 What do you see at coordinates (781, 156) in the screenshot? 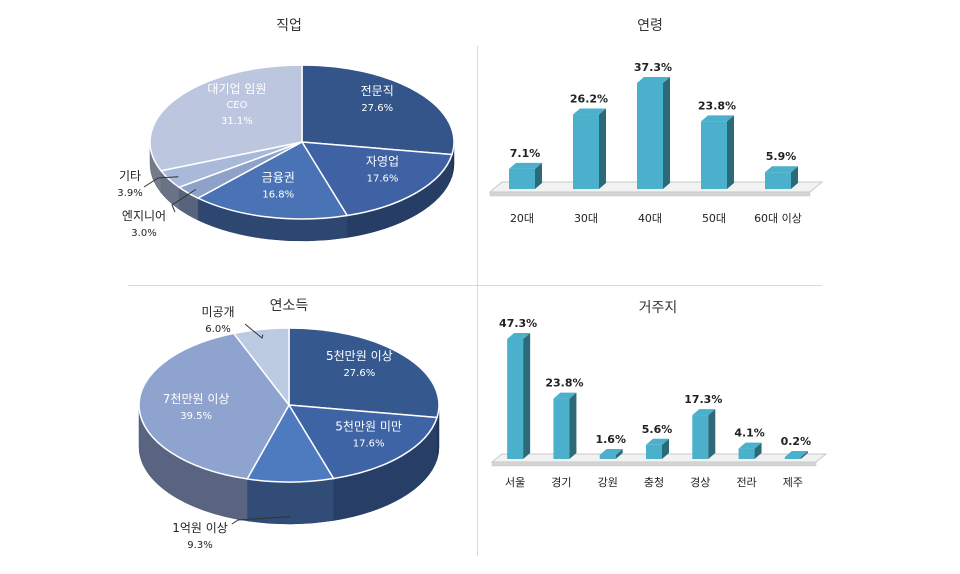
I see `bar-value-label: 5.9%` at bounding box center [781, 156].